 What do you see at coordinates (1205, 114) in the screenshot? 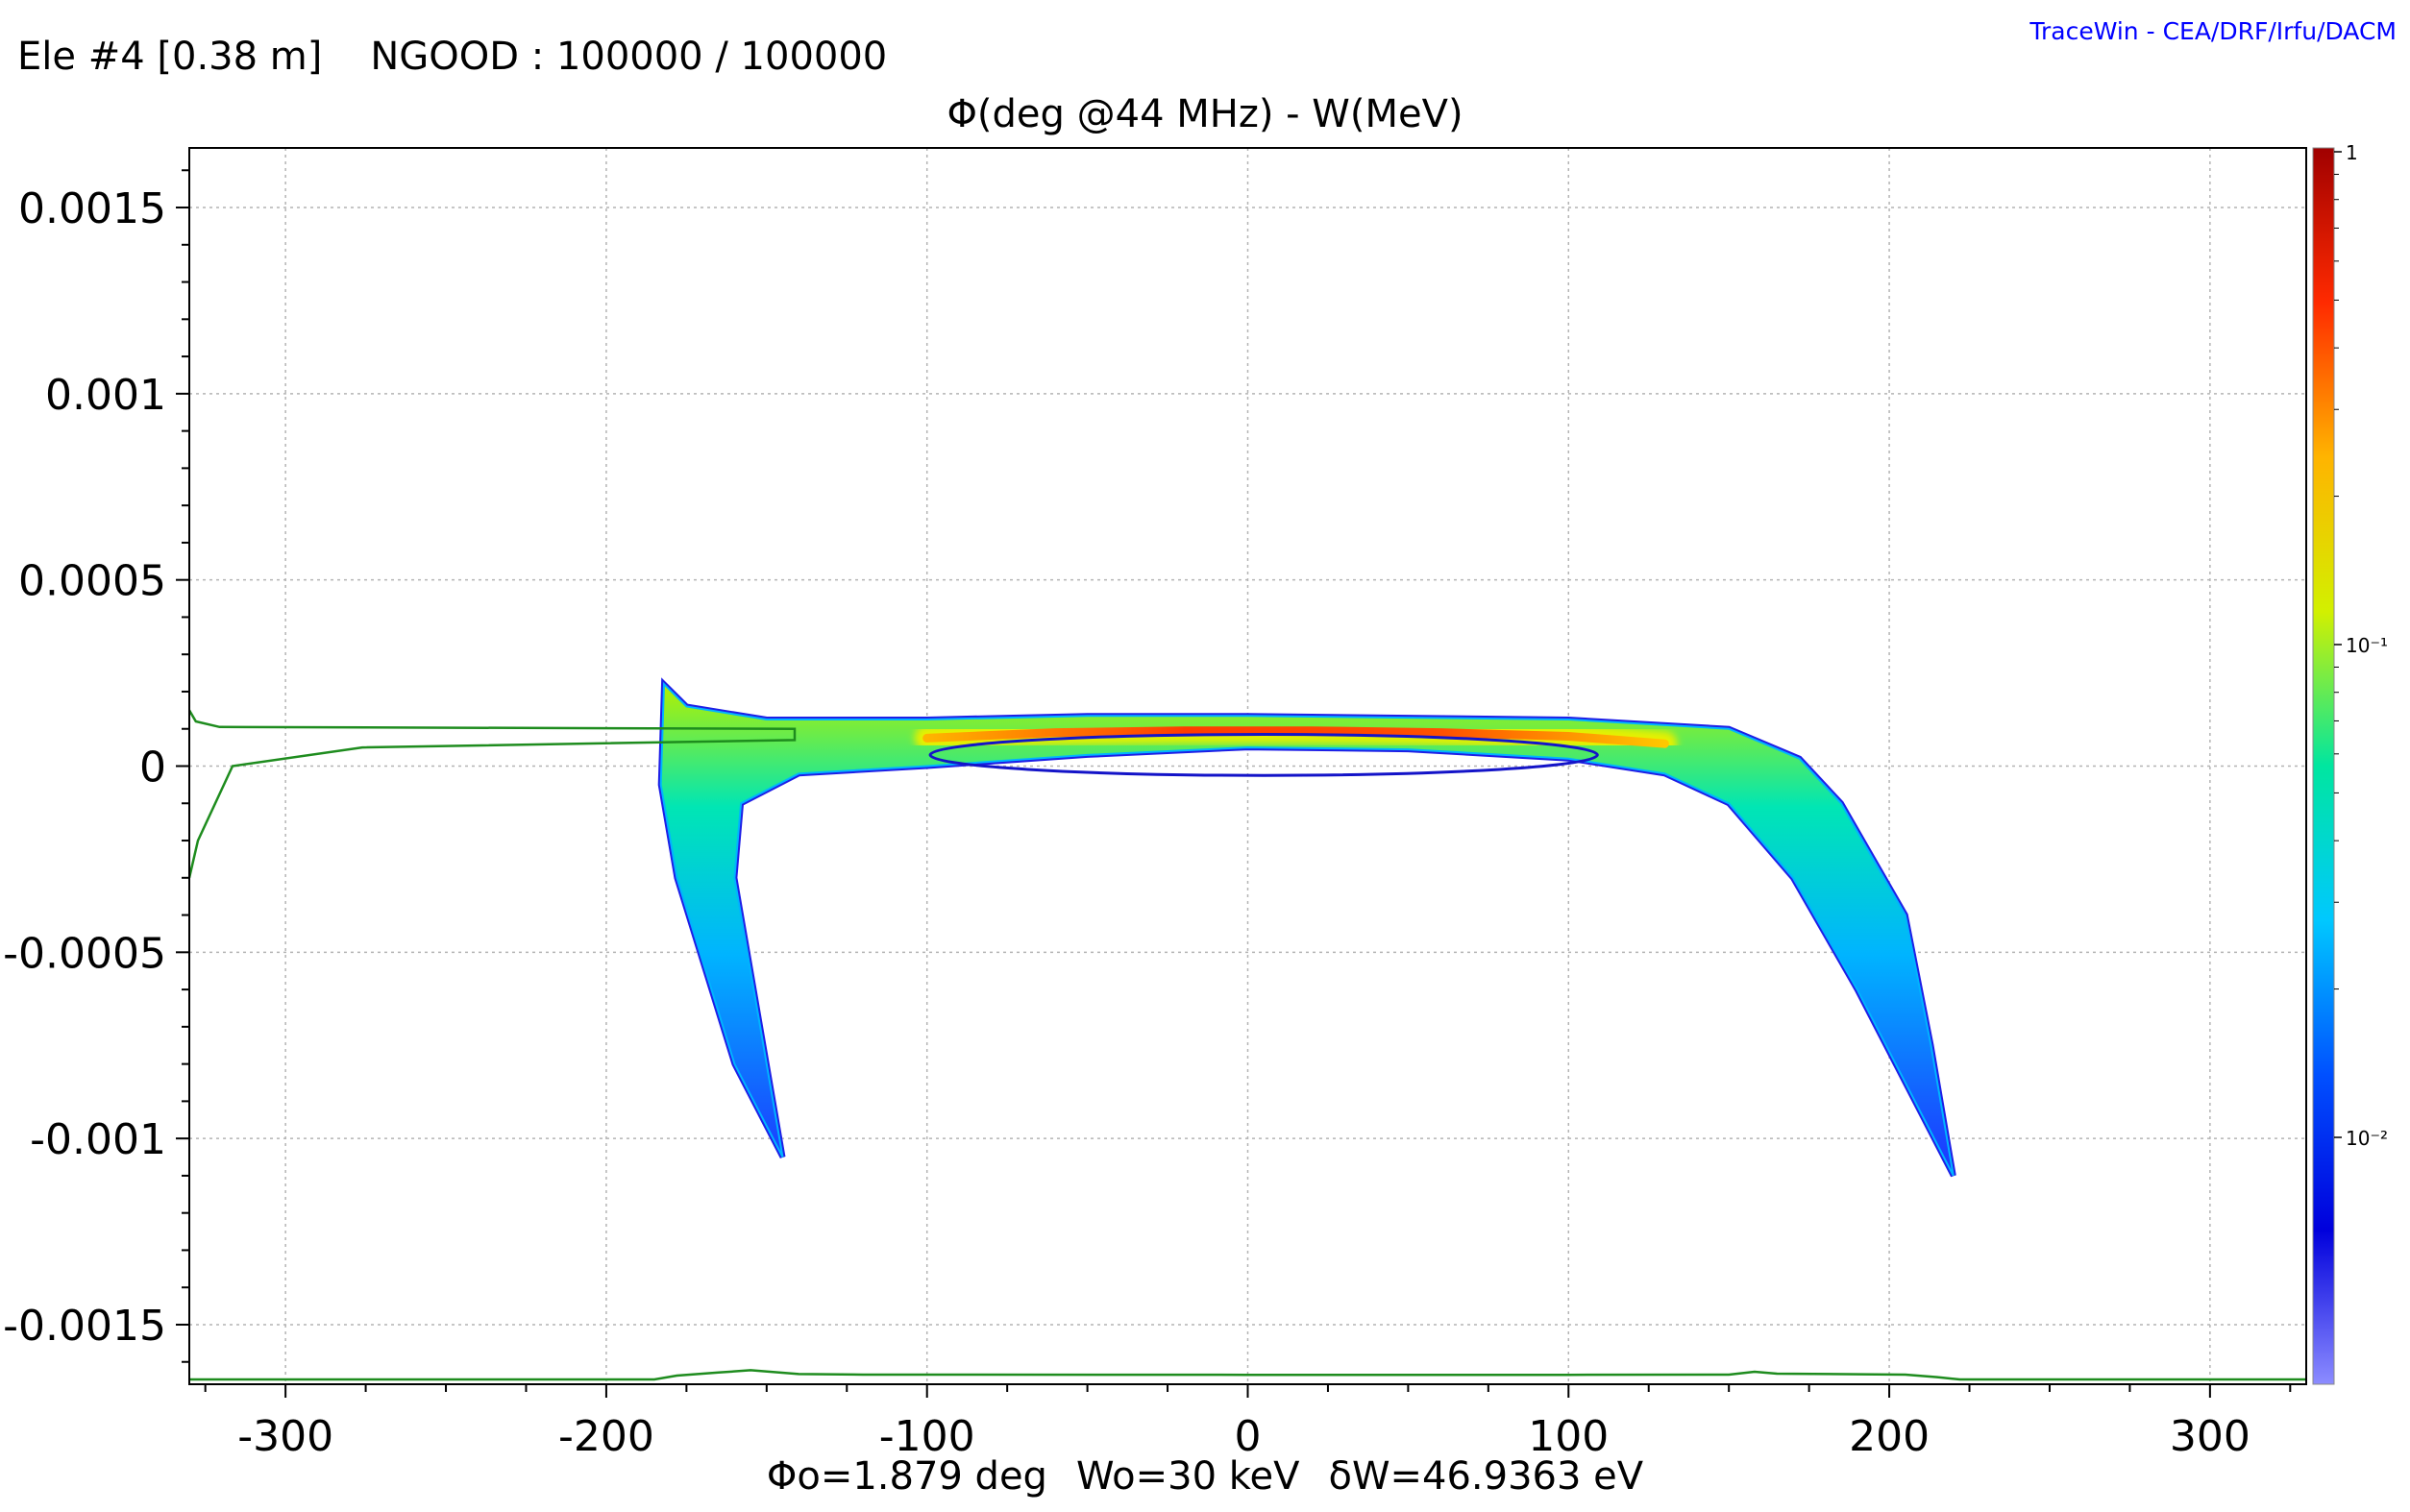
I see `plot-title: Φ(deg @44 MHz) - W(MeV)` at bounding box center [1205, 114].